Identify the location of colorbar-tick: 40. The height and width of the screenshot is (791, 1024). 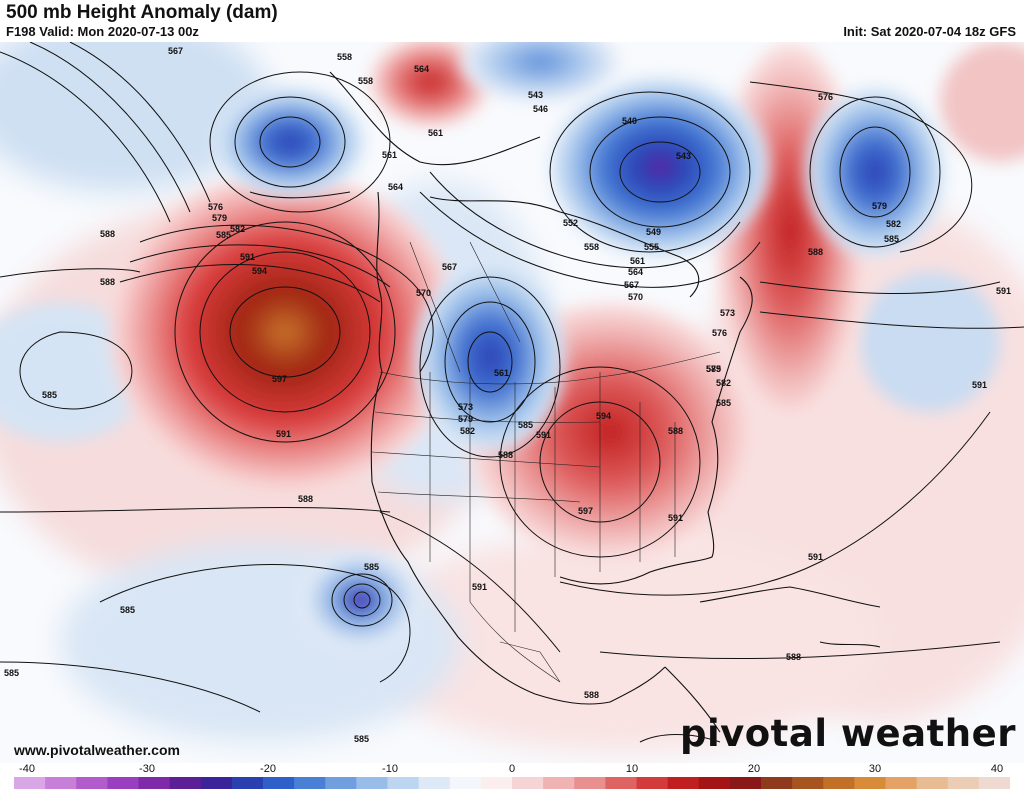
(997, 769).